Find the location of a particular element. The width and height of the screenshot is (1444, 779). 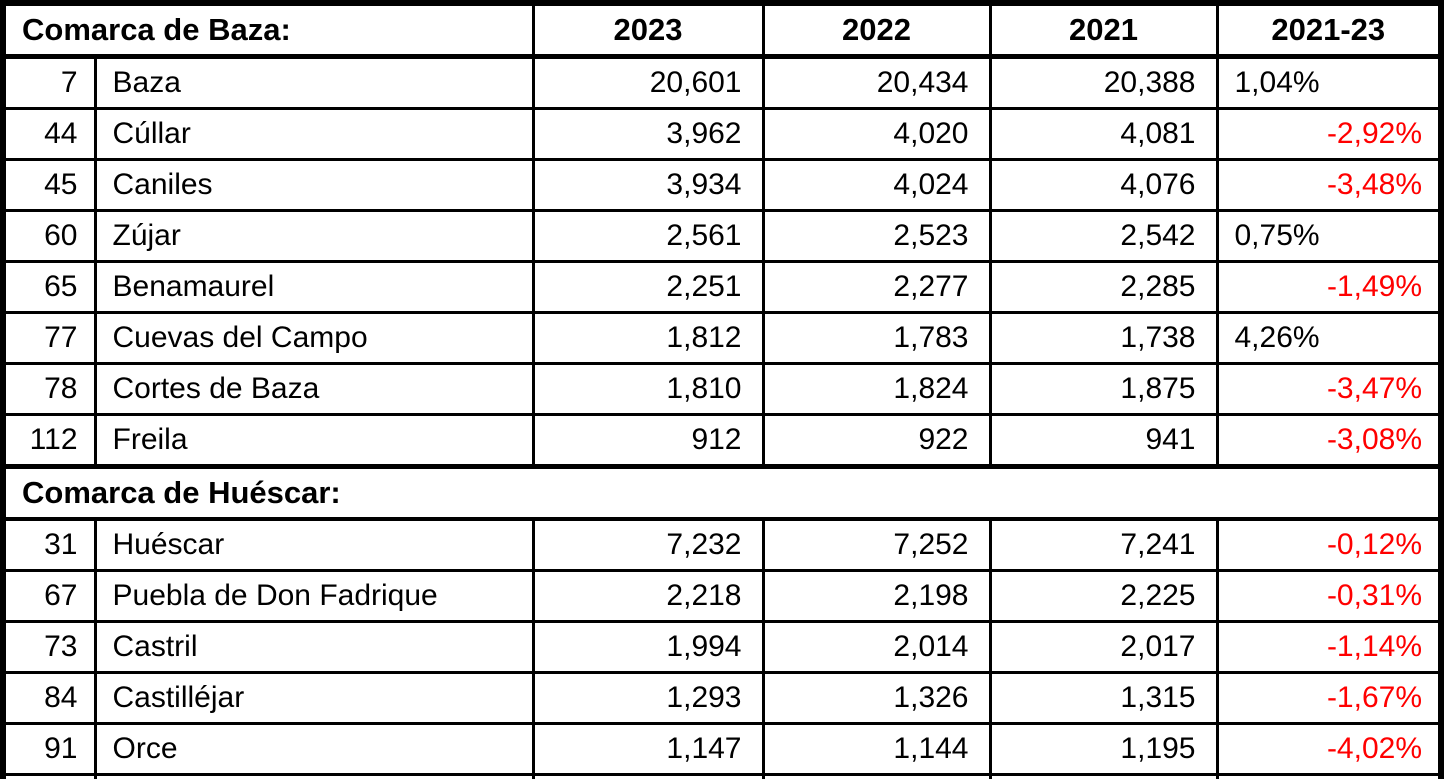

population-2022-cell: 2,523 is located at coordinates (876, 236).